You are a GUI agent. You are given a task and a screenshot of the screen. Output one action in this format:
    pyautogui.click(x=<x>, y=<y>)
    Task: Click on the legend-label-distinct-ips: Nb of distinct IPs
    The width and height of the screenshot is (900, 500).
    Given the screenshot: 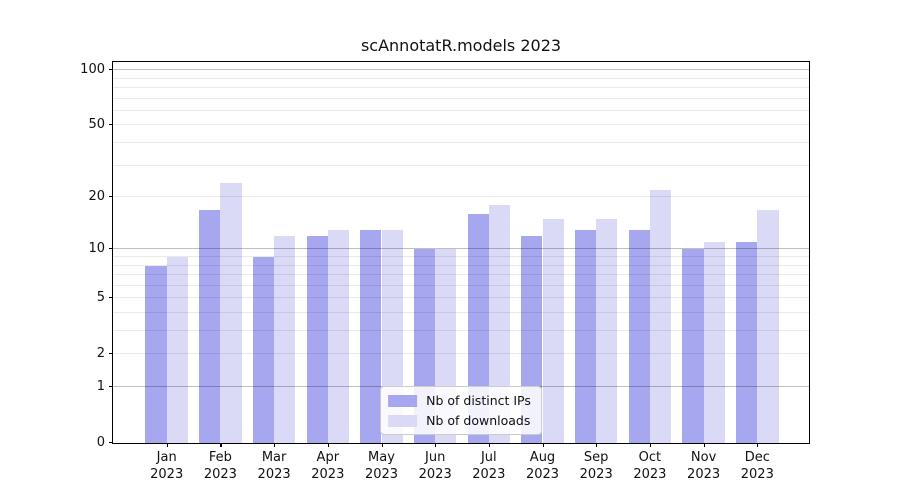 What is the action you would take?
    pyautogui.click(x=478, y=400)
    